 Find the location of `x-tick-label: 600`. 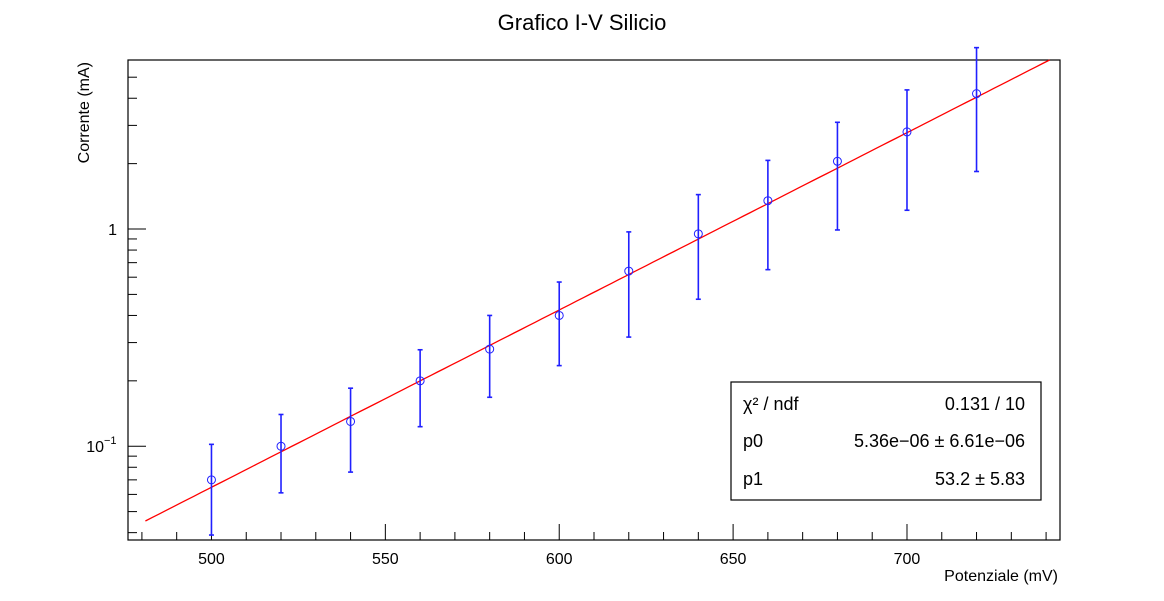

x-tick-label: 600 is located at coordinates (559, 559).